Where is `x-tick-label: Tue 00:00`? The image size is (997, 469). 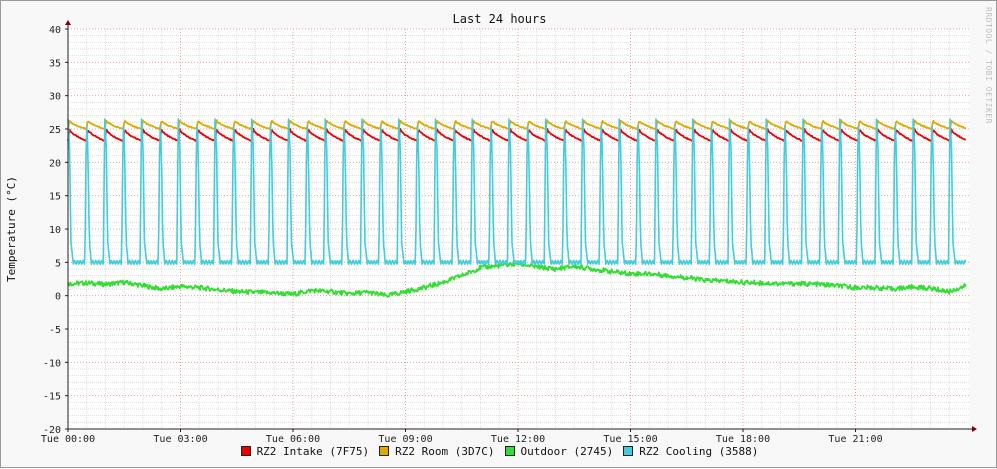
x-tick-label: Tue 00:00 is located at coordinates (68, 439).